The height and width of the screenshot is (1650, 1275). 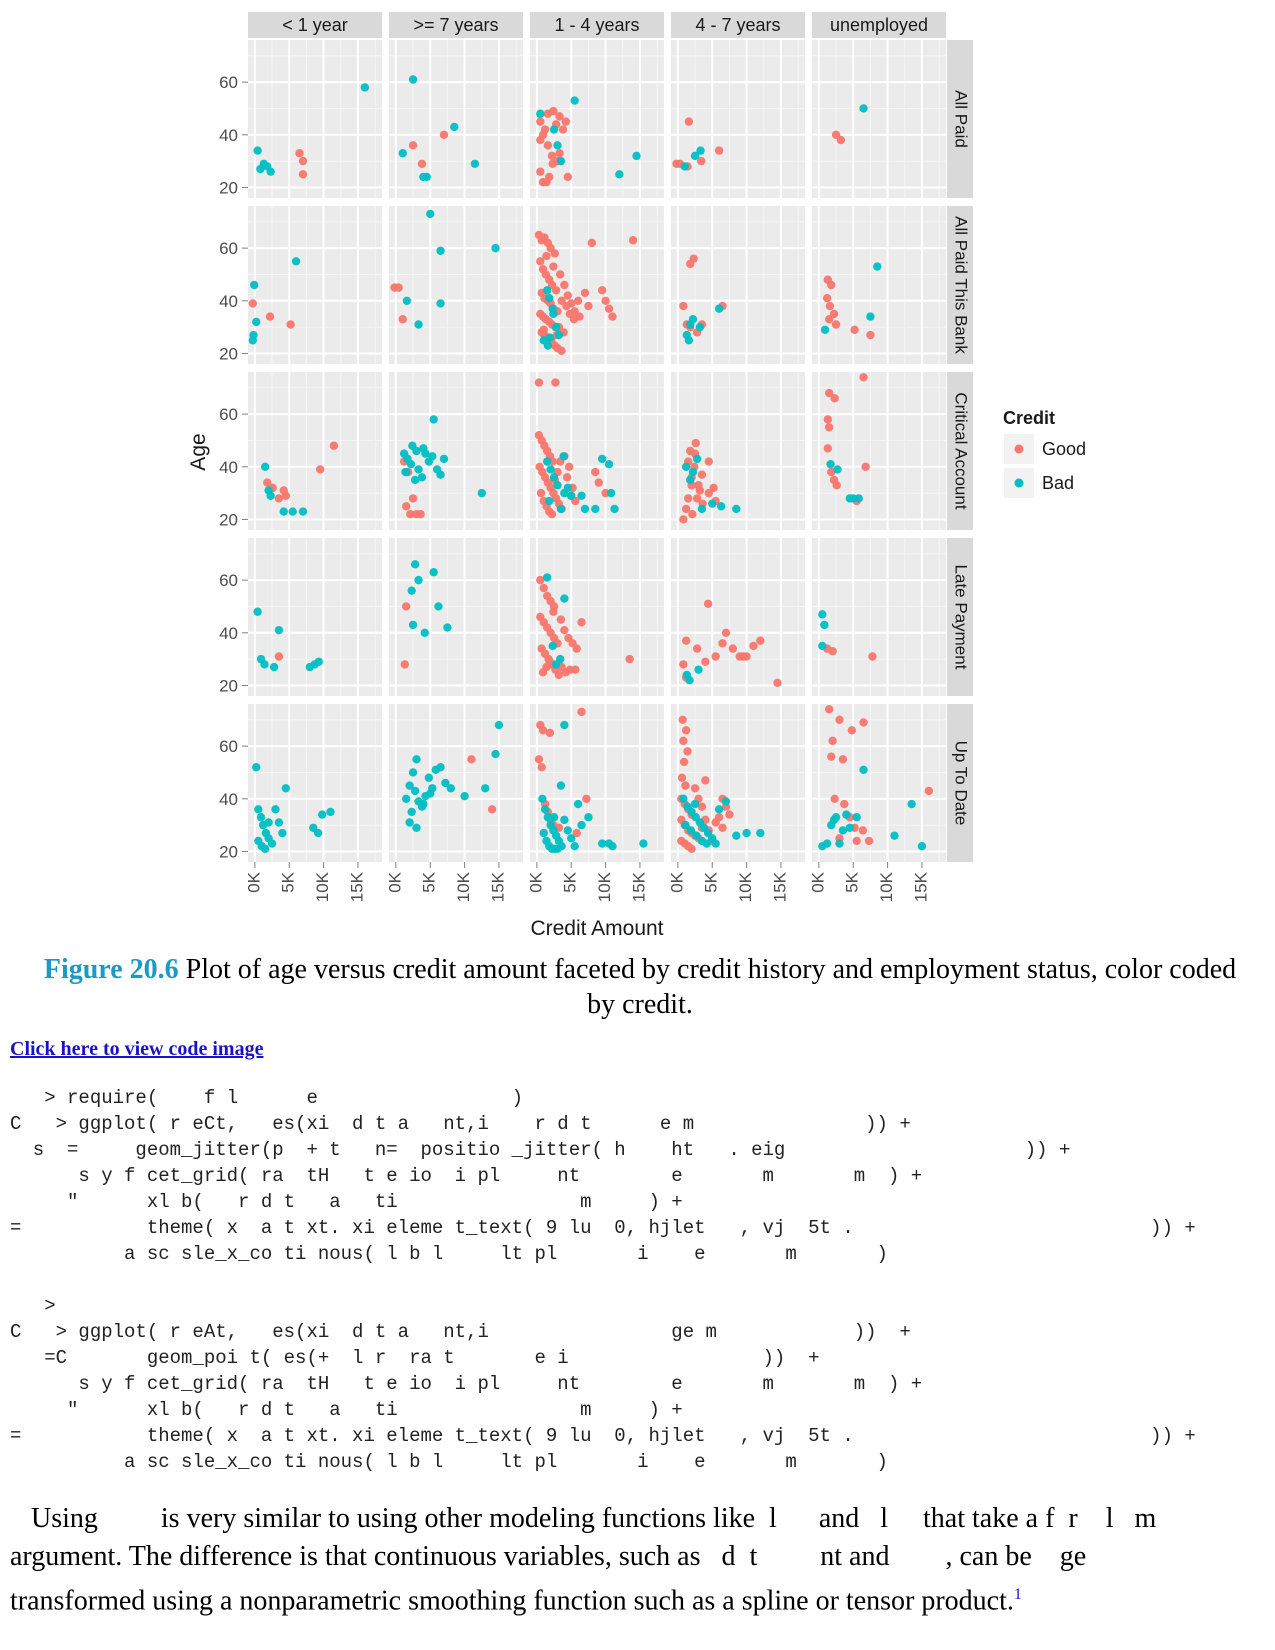 What do you see at coordinates (596, 928) in the screenshot?
I see `x-axis-title: Credit Amount` at bounding box center [596, 928].